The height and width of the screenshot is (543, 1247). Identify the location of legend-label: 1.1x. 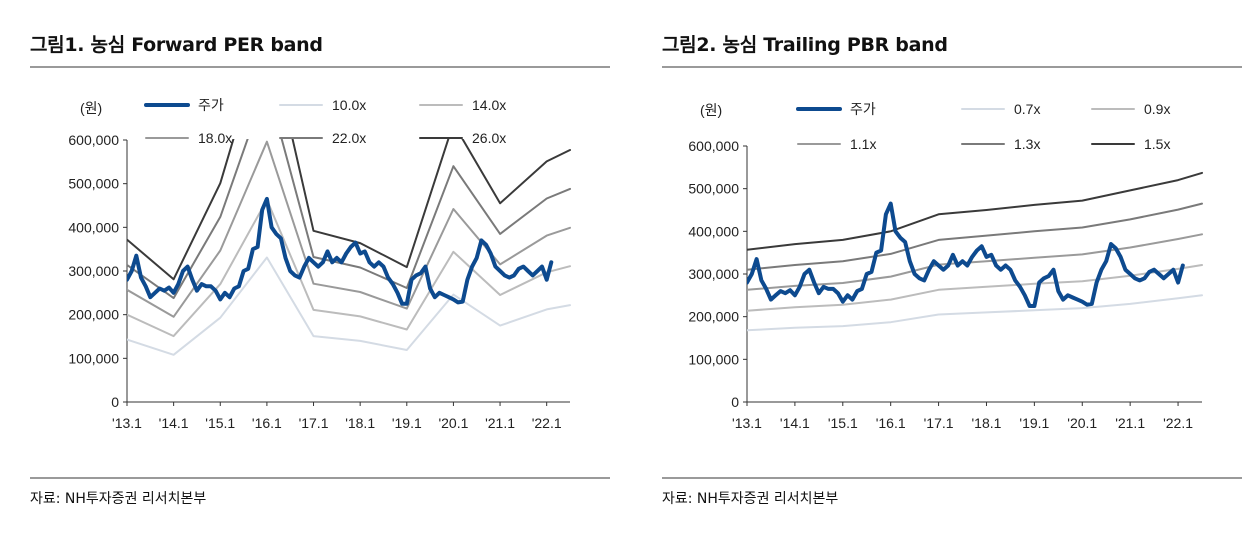
(863, 144).